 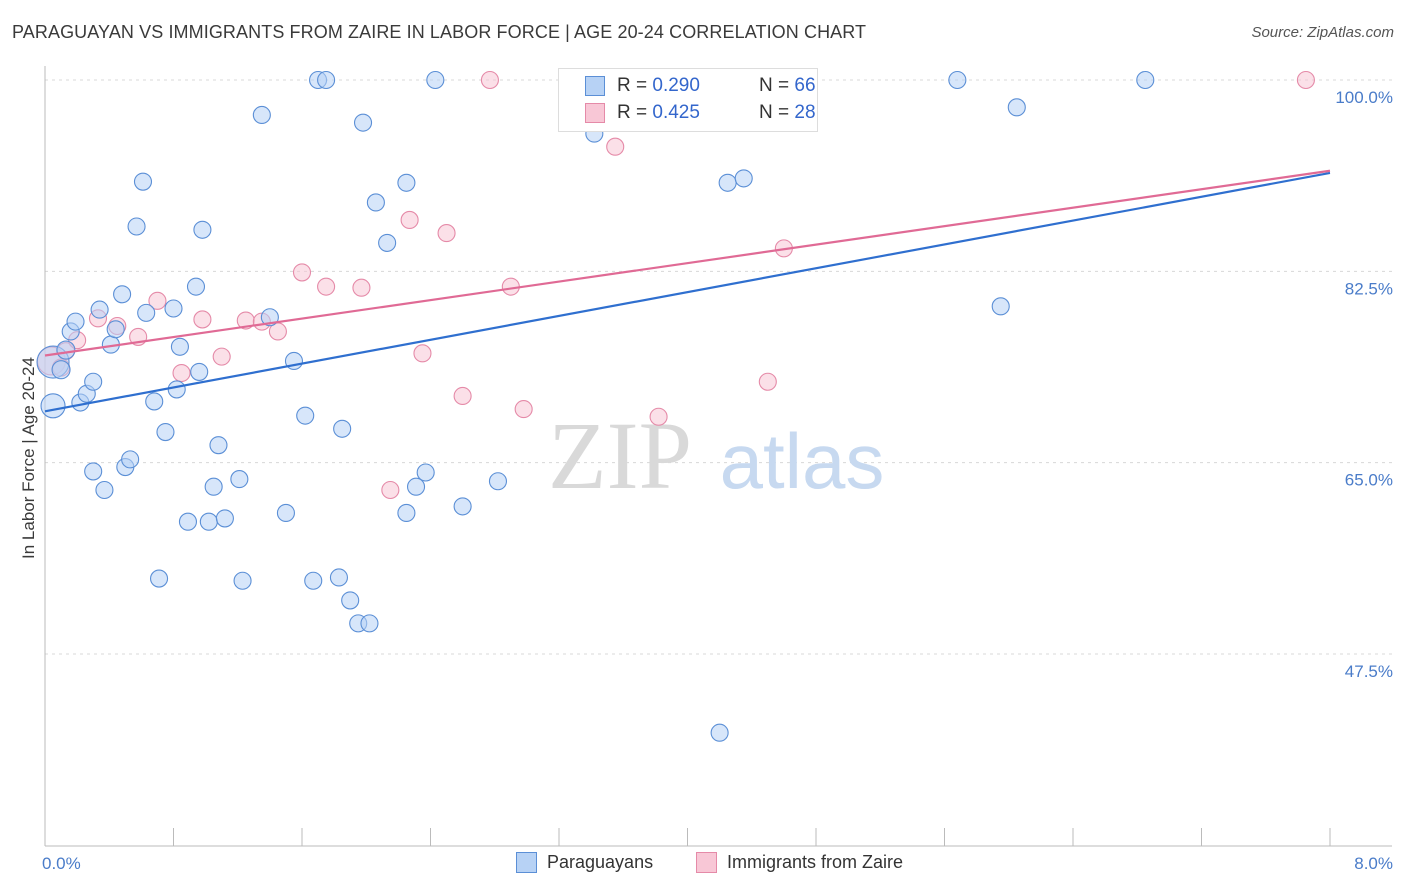 I want to click on bottom-legend: Paraguayans Immigrants from Zaire, so click(x=703, y=865).